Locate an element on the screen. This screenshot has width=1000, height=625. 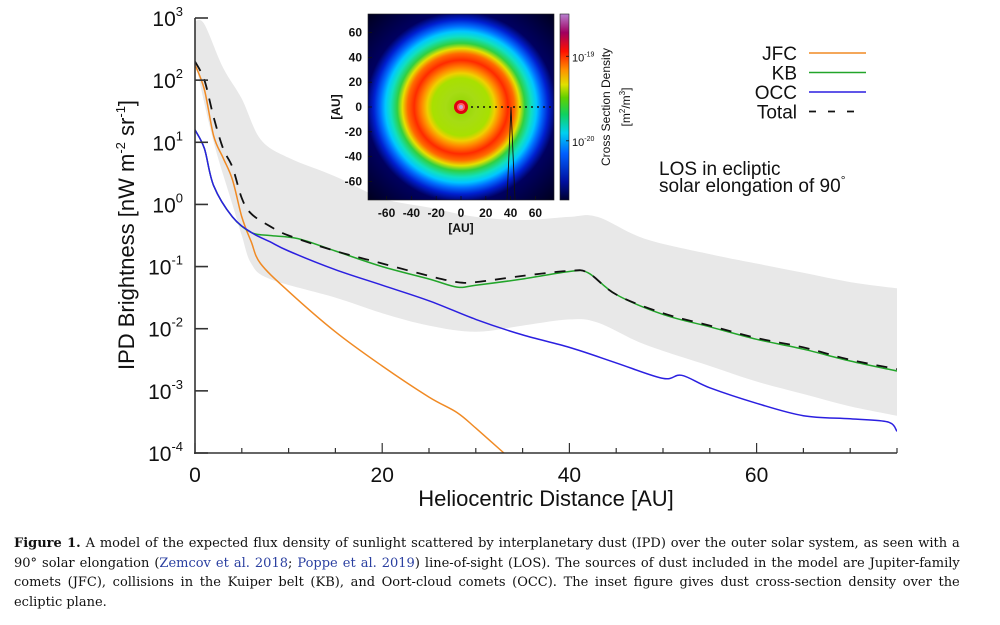
inset-y-tick-label: 0 is located at coordinates (358, 107).